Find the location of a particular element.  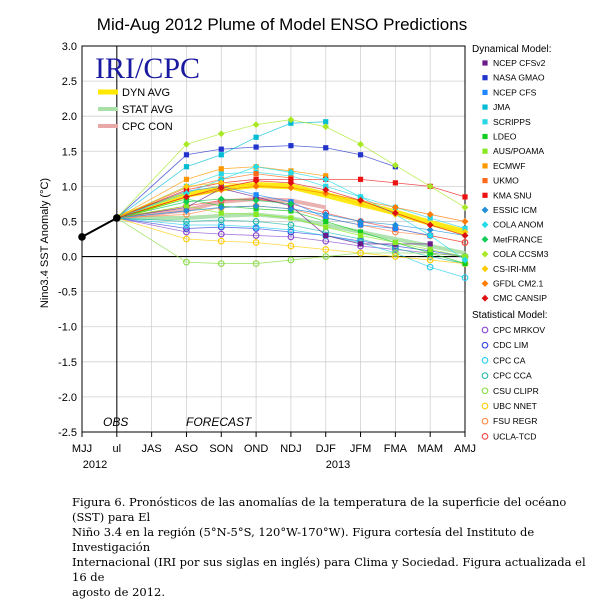

year-label-2012: 2012 is located at coordinates (95, 465).